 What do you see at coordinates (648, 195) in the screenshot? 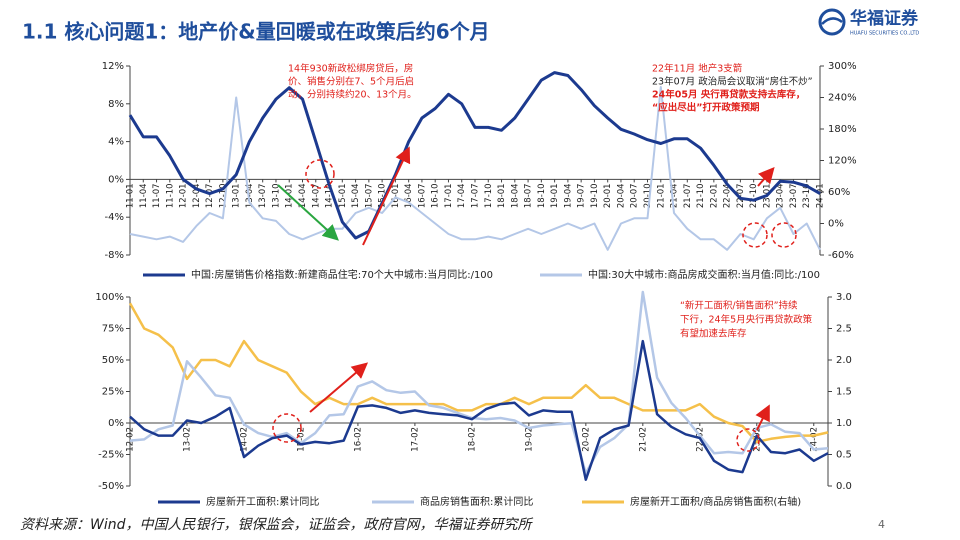
I see `x-tick-label: 20-10` at bounding box center [648, 195].